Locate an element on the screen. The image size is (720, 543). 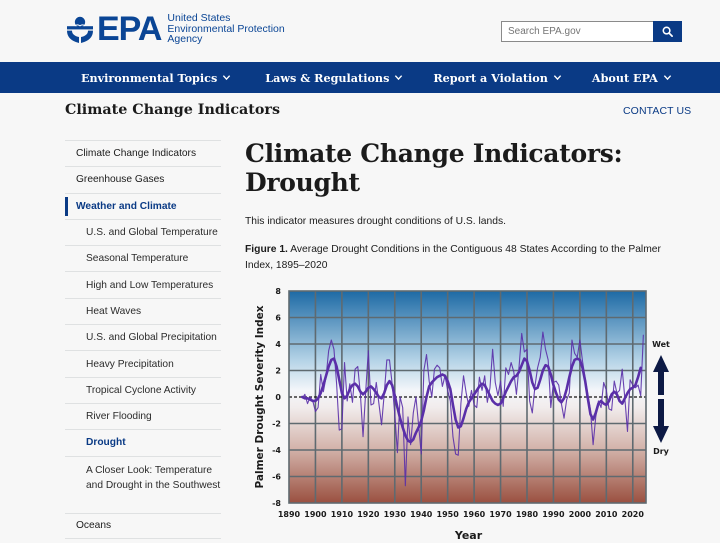
sidebar-item-climate-change-indicators: Climate Change Indicators is located at coordinates (143, 153).